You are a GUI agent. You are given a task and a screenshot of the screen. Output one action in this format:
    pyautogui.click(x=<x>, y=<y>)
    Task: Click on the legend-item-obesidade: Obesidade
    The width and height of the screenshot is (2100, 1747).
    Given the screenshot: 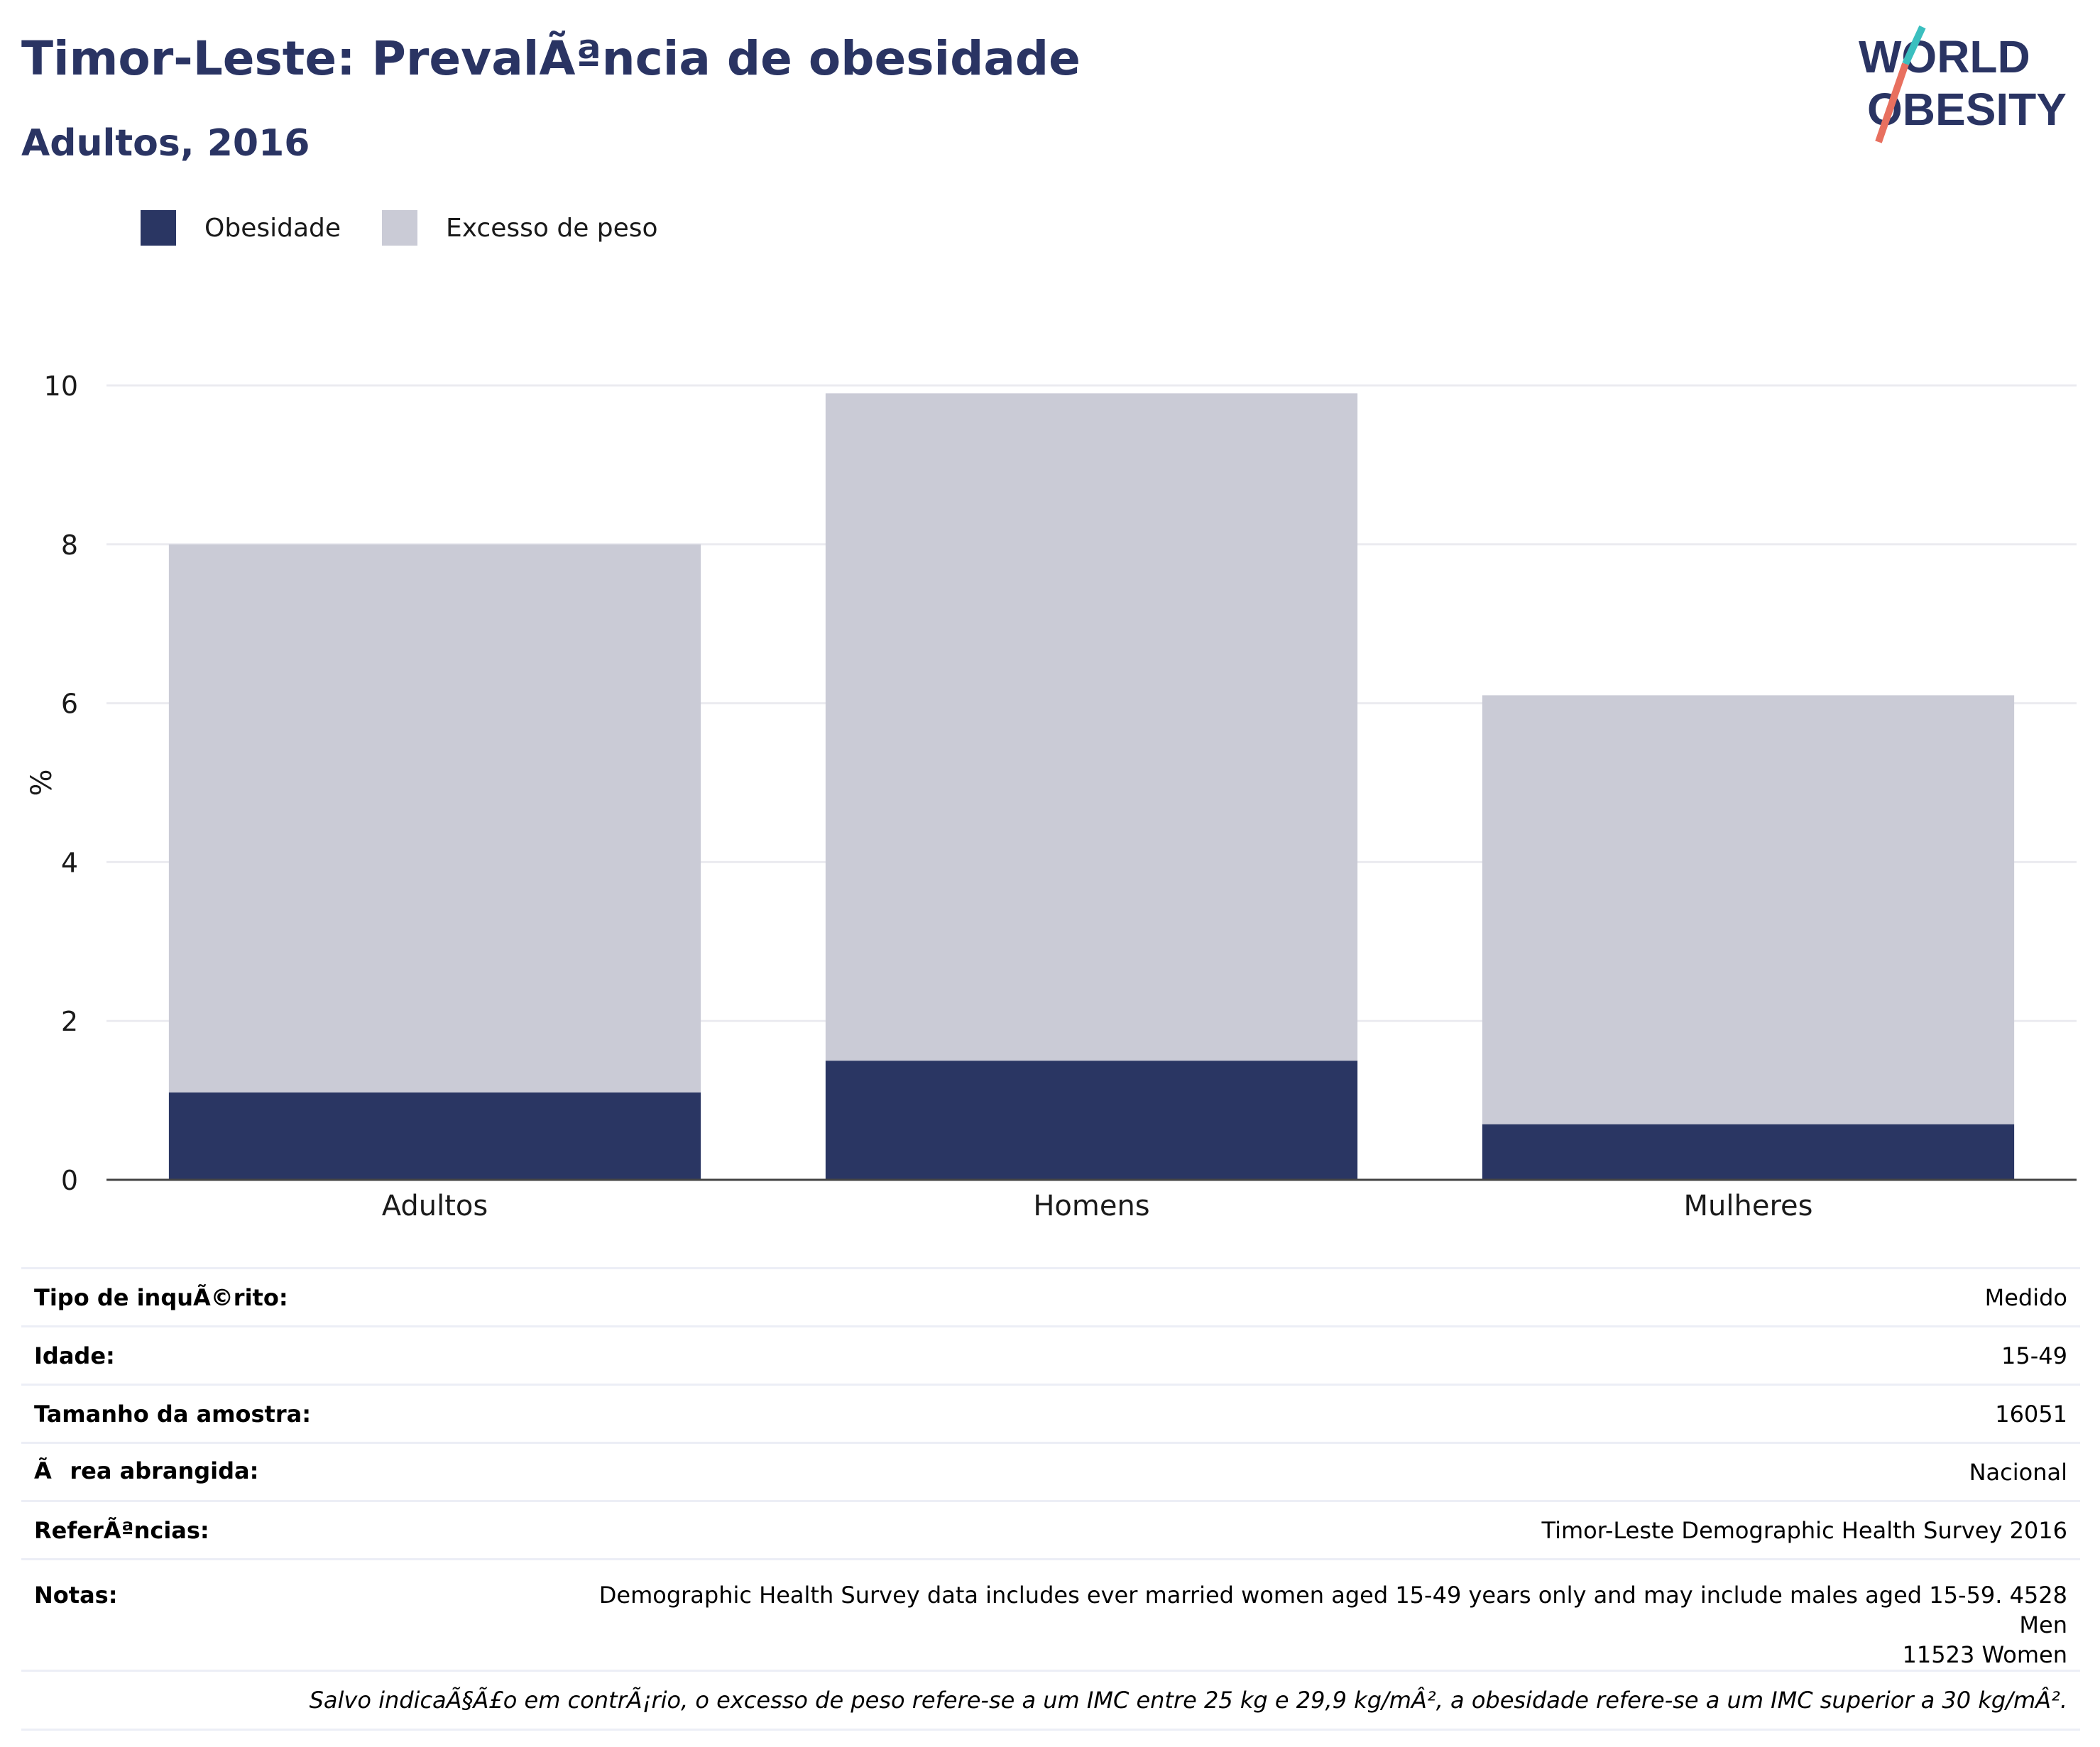 What is the action you would take?
    pyautogui.click(x=241, y=228)
    